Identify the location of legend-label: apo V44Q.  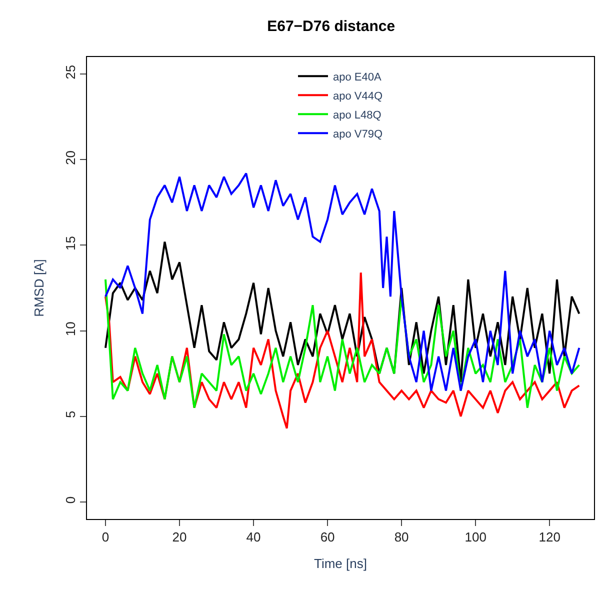
(358, 96).